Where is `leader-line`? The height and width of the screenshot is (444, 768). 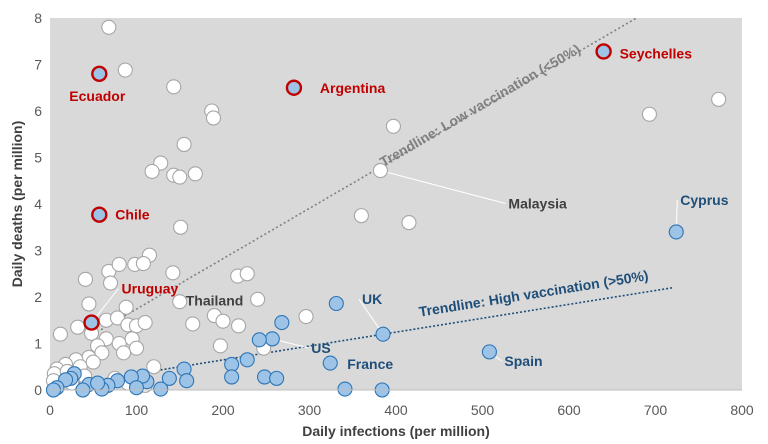
leader-line is located at coordinates (443, 187).